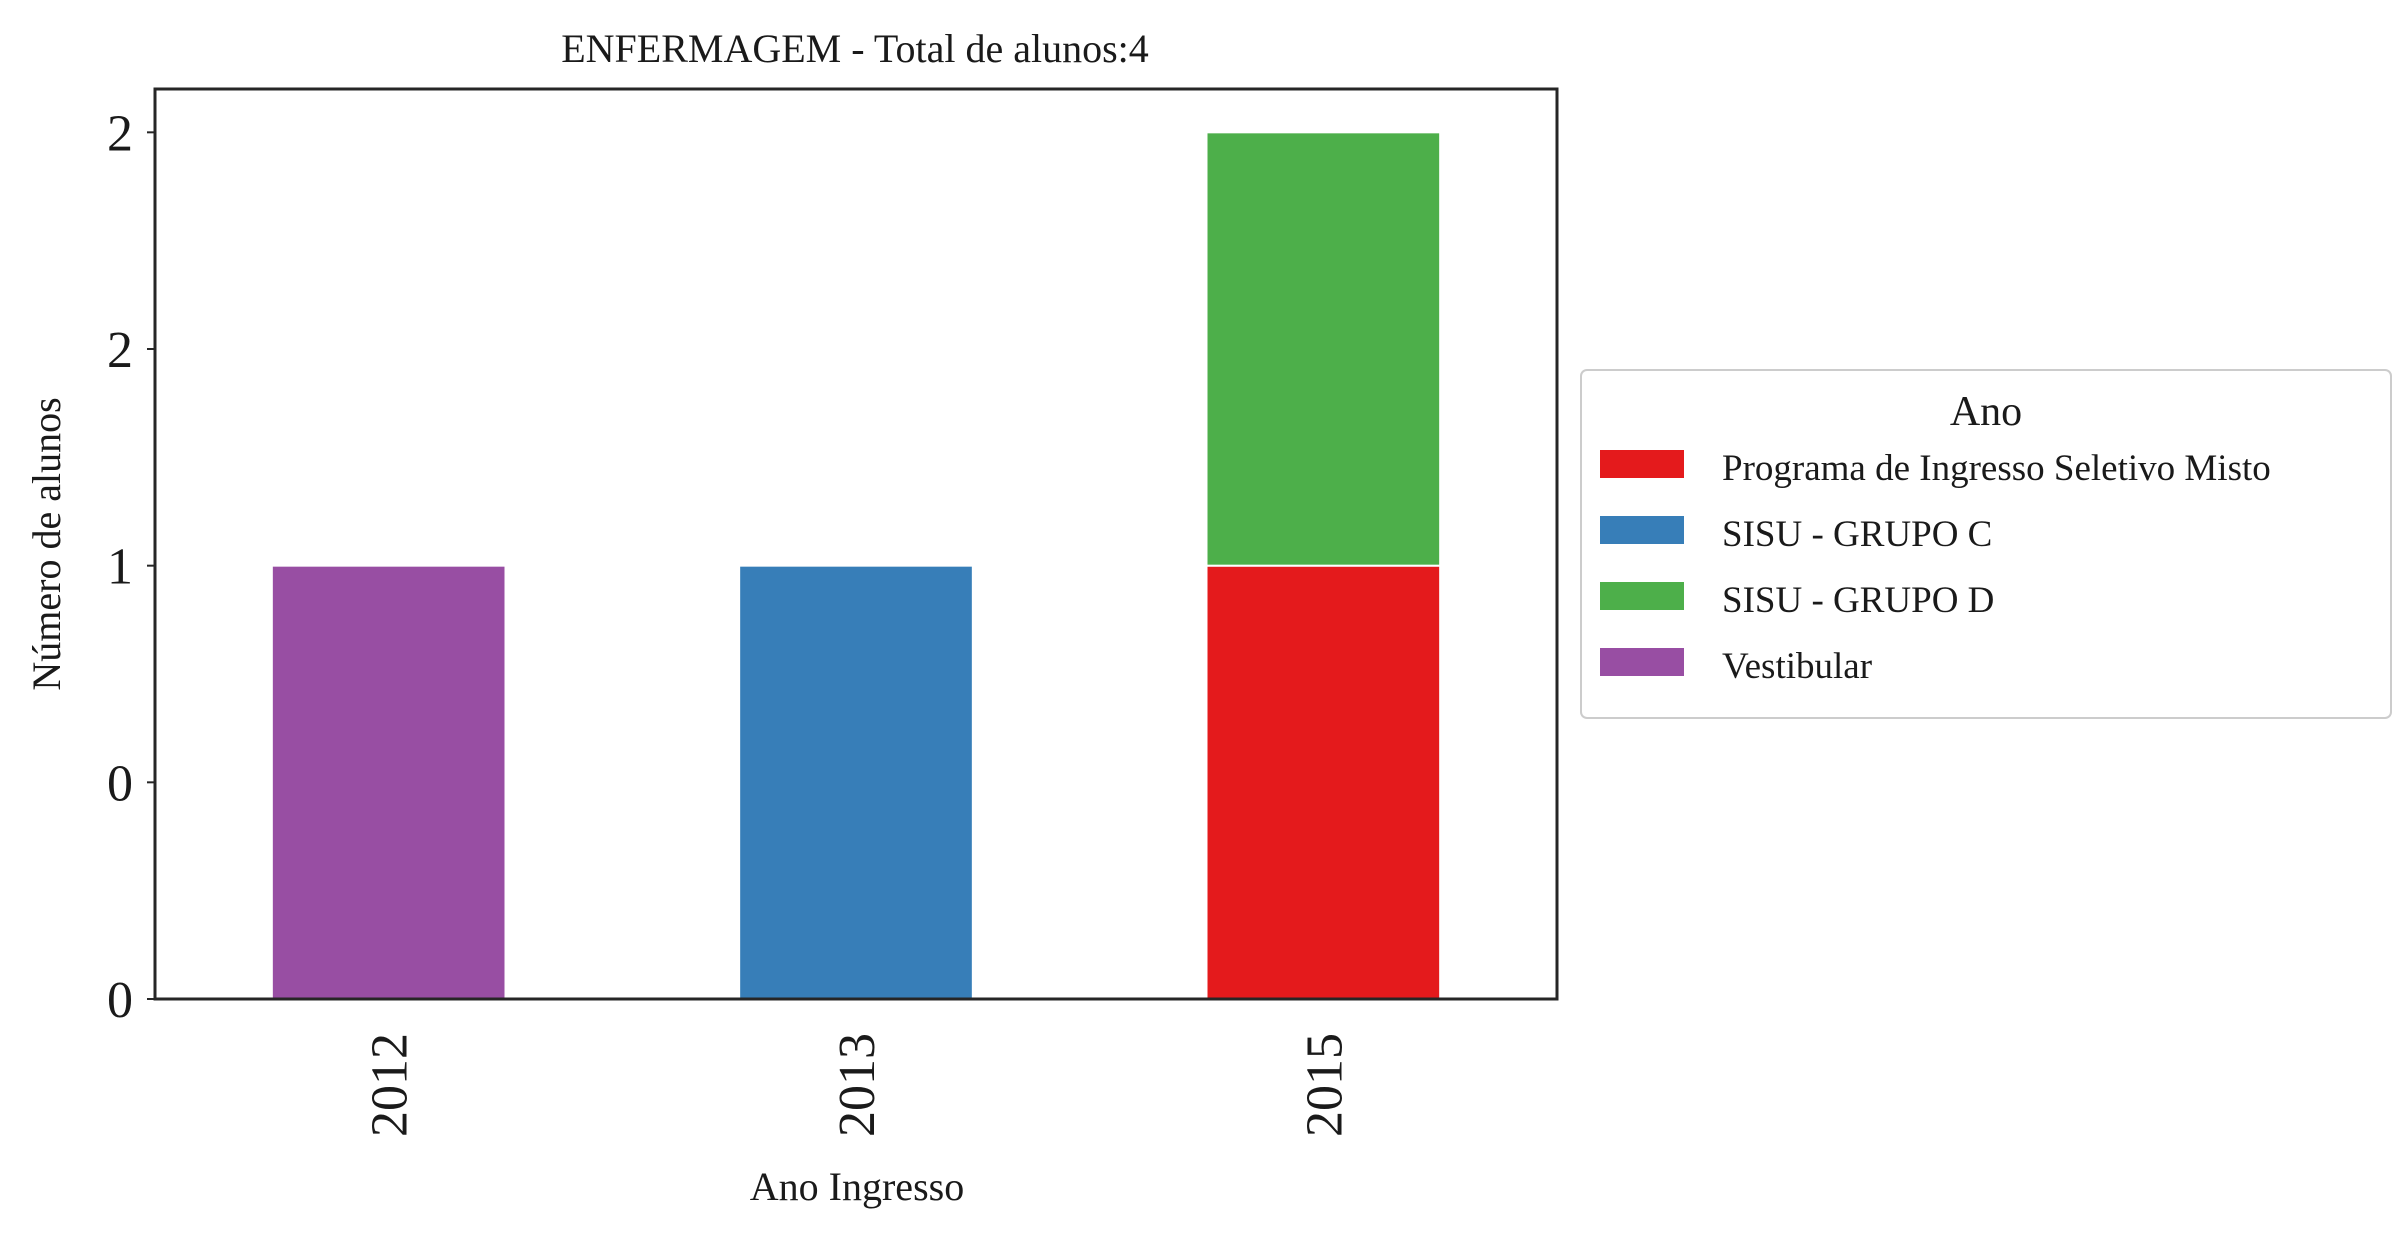 This screenshot has width=2408, height=1236. I want to click on legend-label: SISU - GRUPO D, so click(1858, 600).